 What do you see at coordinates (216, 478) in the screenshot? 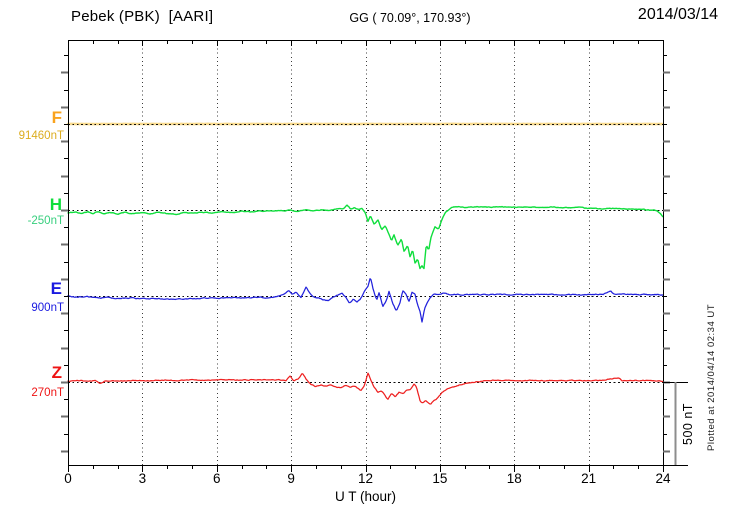
I see `x-tick-label-6: 6` at bounding box center [216, 478].